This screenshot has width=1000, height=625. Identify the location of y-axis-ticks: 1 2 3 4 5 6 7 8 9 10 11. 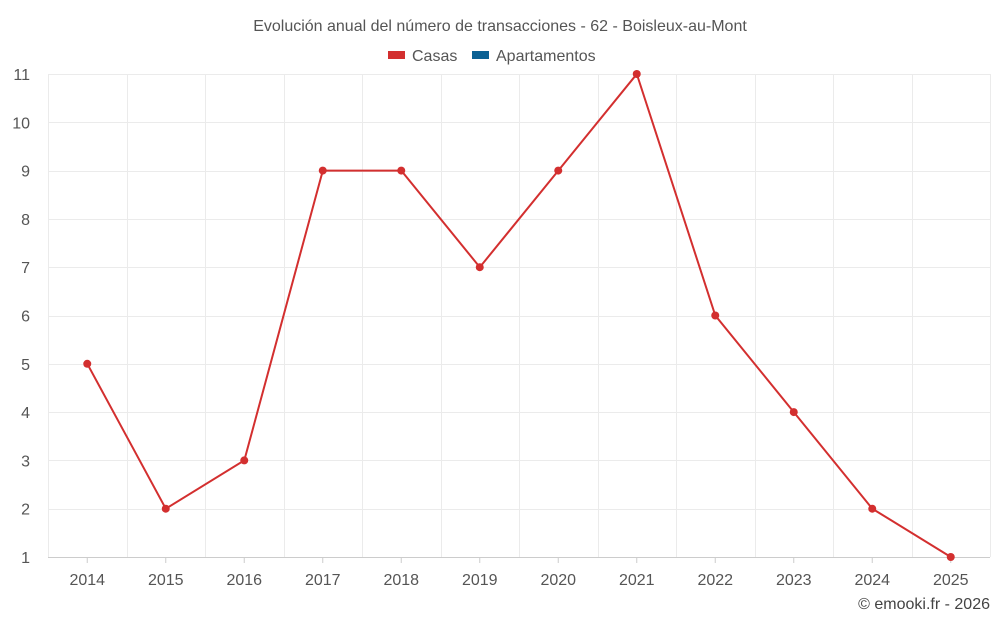
(21, 317).